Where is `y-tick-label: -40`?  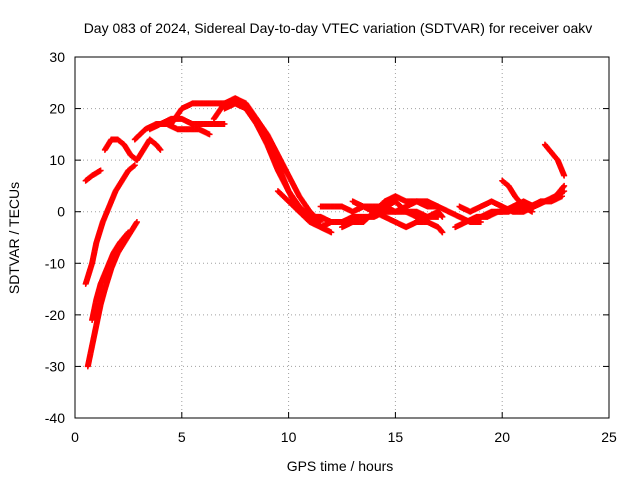 y-tick-label: -40 is located at coordinates (55, 418).